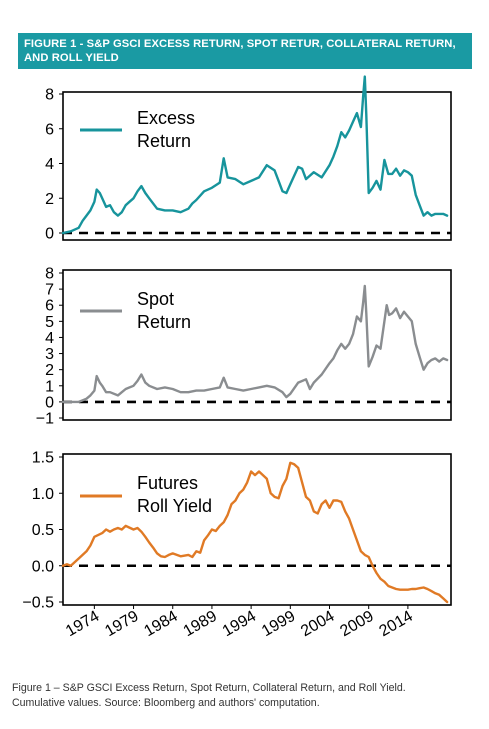 This screenshot has width=489, height=729. Describe the element at coordinates (43, 494) in the screenshot. I see `y-tick-label: 1.0` at that location.